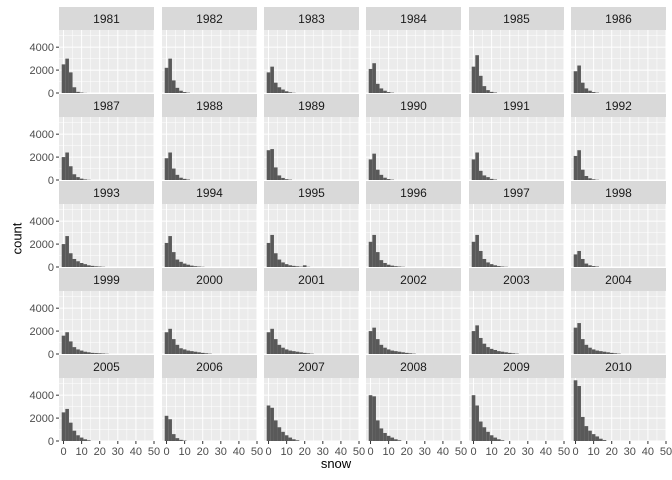 The width and height of the screenshot is (672, 480). Describe the element at coordinates (106, 106) in the screenshot. I see `facet-strip-label: 1987` at that location.